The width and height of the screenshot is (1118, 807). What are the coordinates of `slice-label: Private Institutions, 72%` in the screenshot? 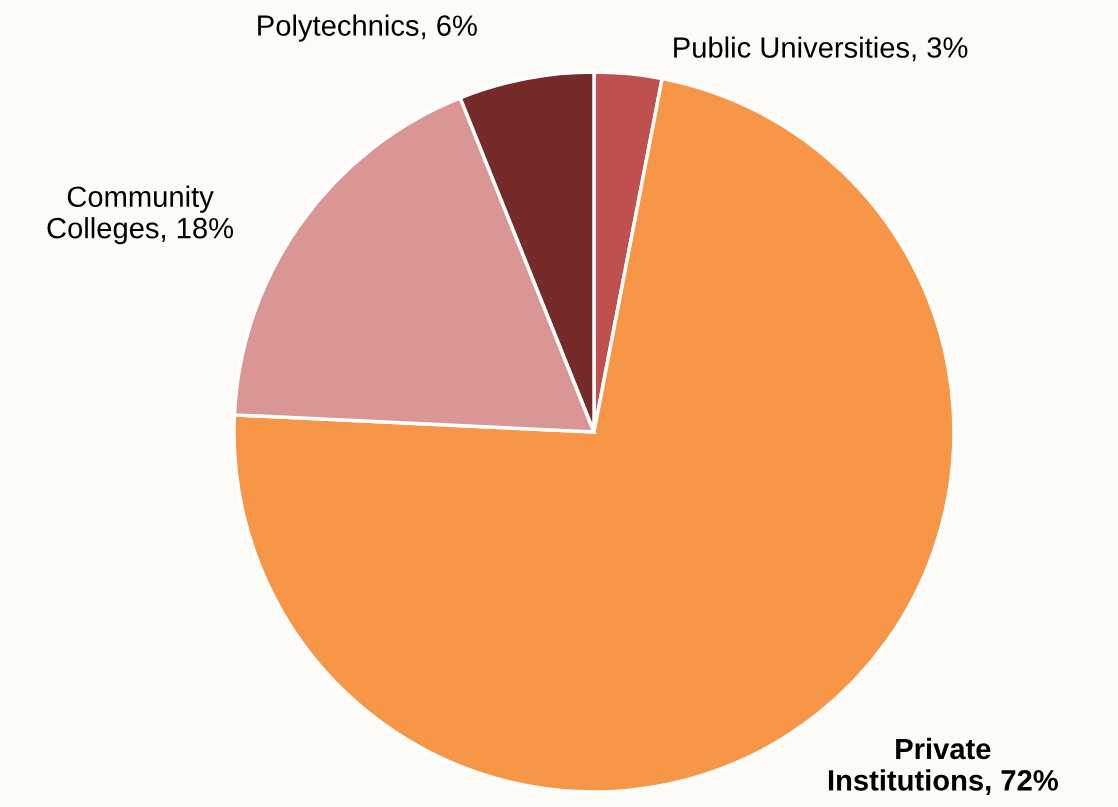 It's located at (943, 766).